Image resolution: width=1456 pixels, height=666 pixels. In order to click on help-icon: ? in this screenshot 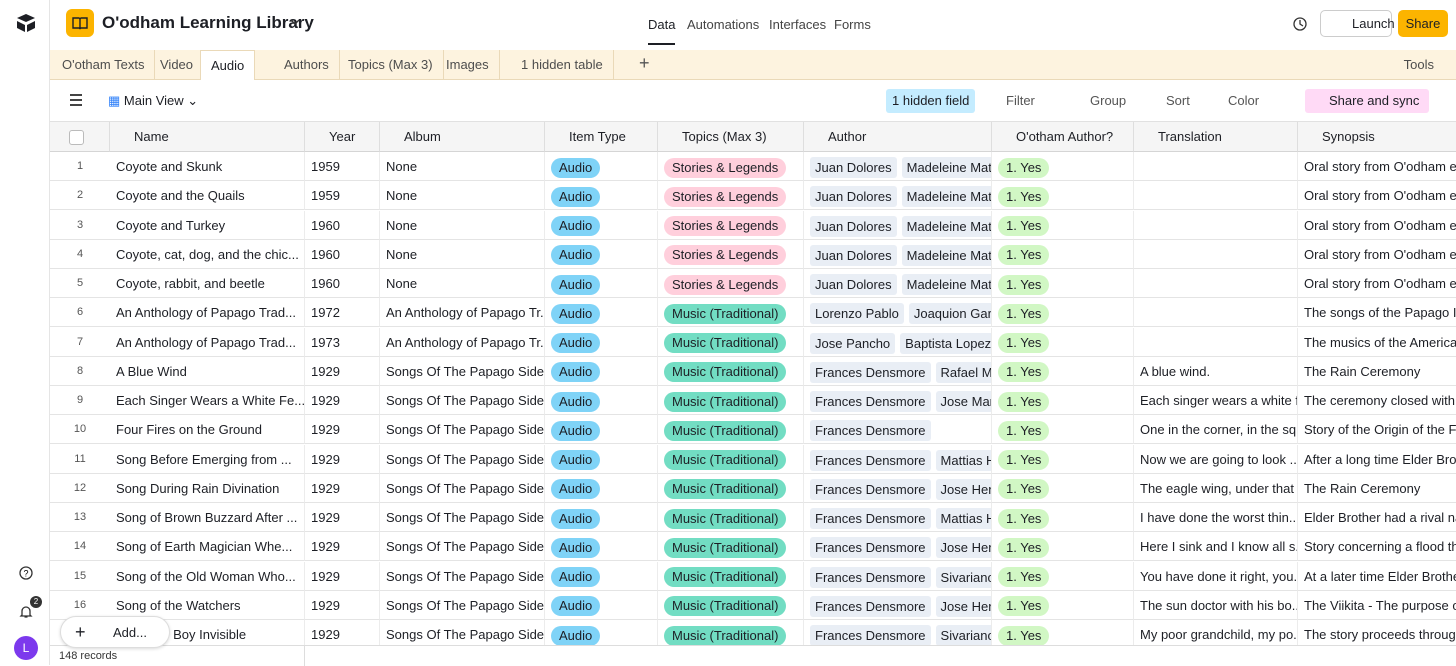, I will do `click(26, 573)`.